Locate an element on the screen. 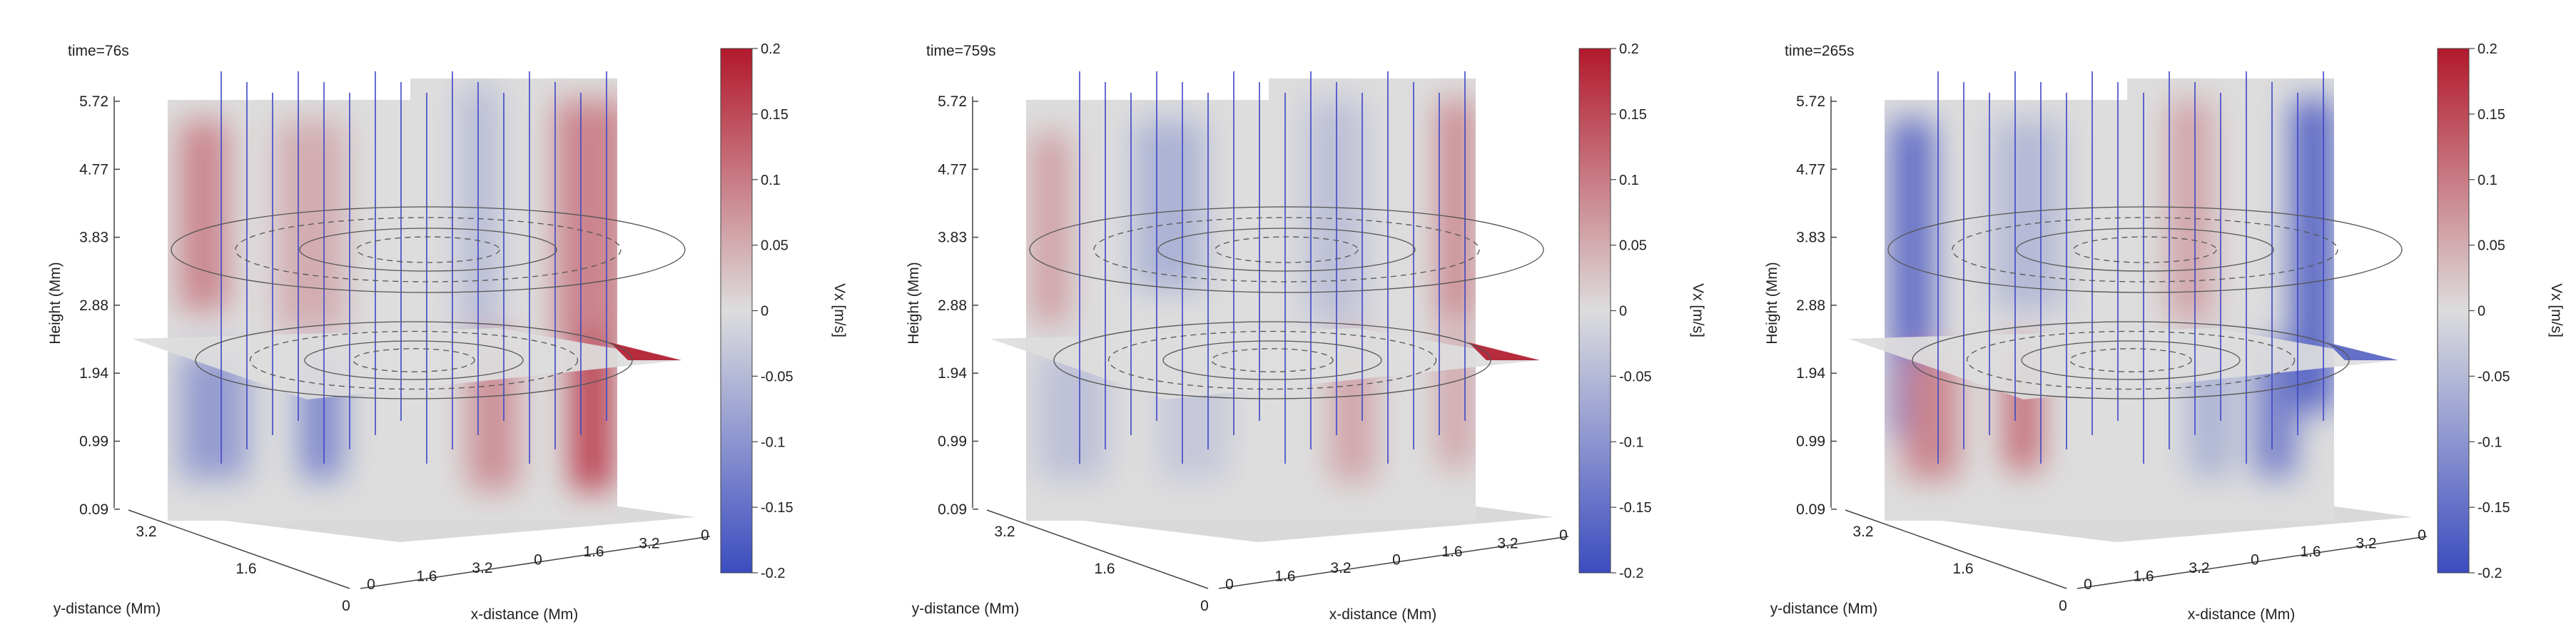 The height and width of the screenshot is (642, 2576). colorbar-gradient is located at coordinates (736, 311).